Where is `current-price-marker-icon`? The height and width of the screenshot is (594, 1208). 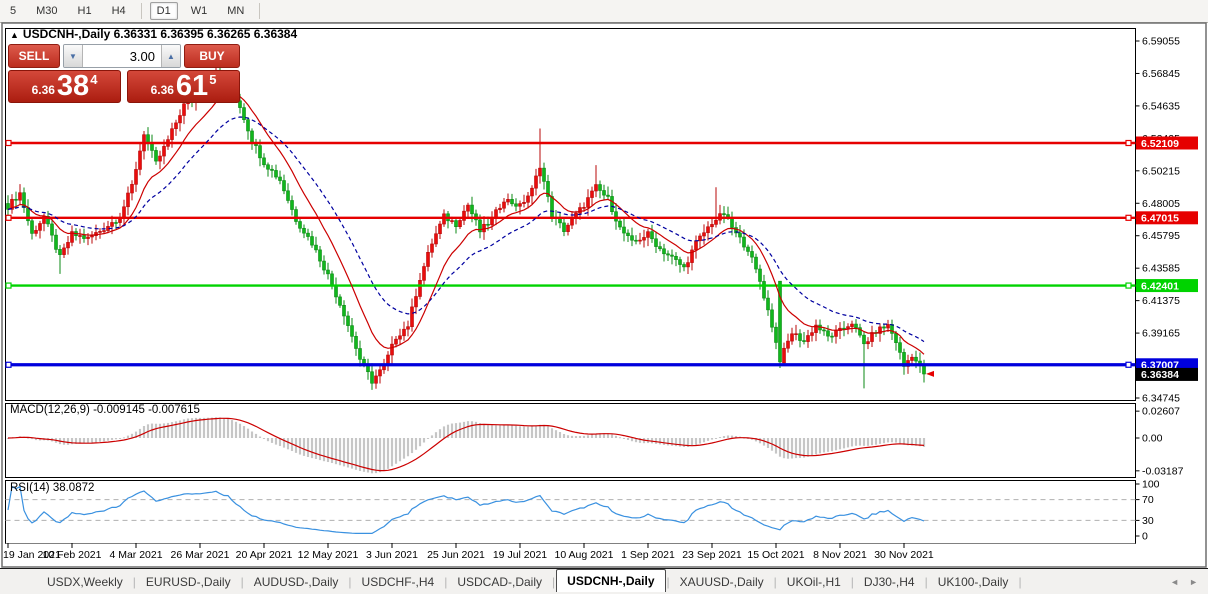
current-price-marker-icon is located at coordinates (930, 373).